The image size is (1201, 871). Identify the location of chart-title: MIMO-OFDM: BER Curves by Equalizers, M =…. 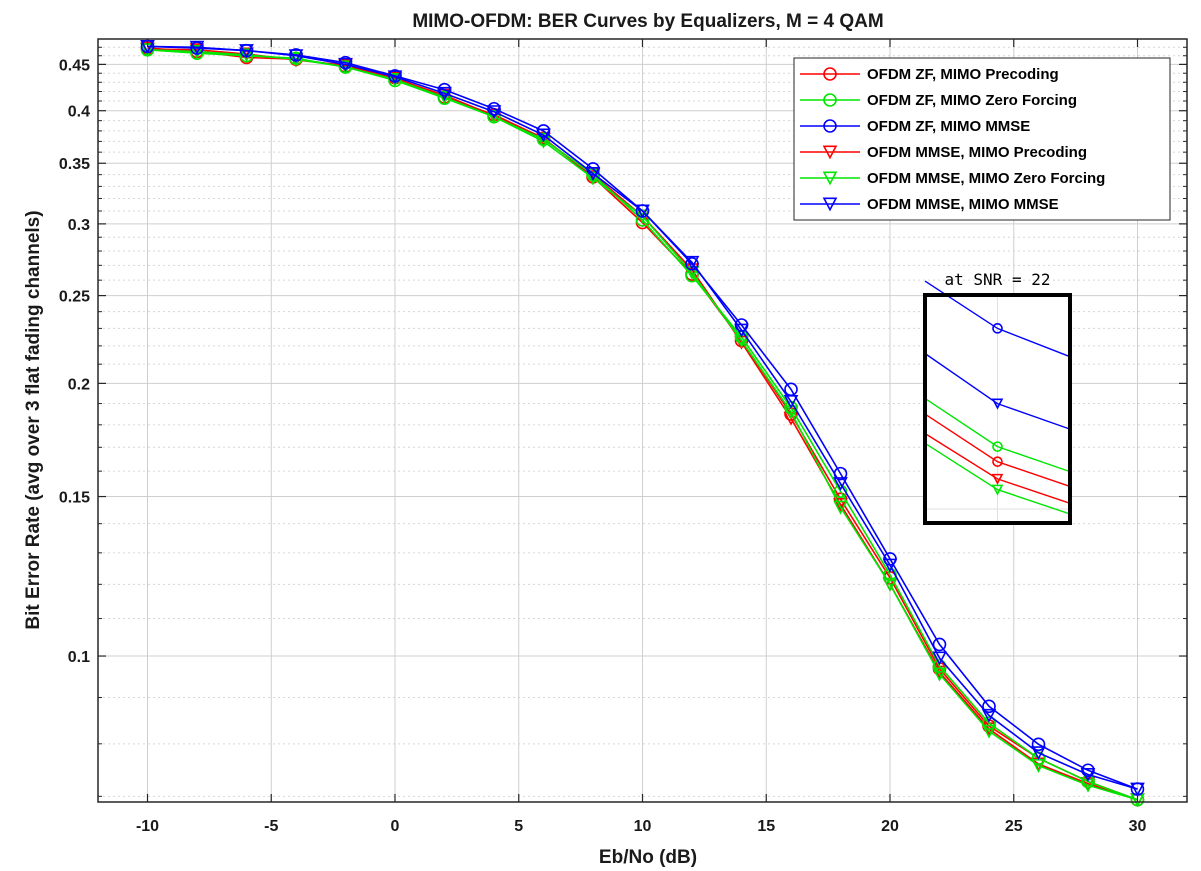
(647, 21).